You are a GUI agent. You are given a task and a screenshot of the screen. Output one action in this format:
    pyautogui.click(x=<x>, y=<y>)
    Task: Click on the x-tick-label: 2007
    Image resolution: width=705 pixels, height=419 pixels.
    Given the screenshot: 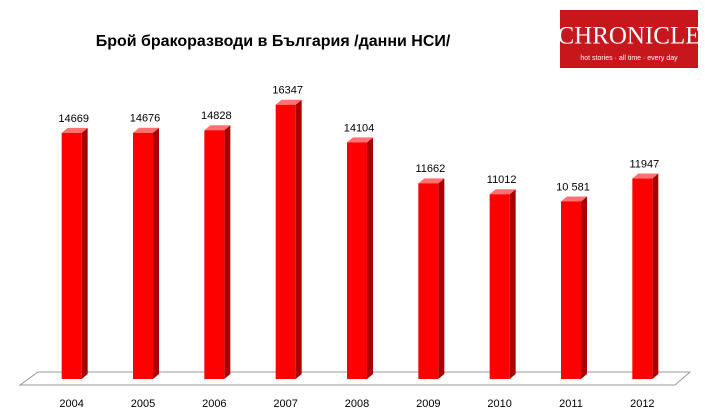 What is the action you would take?
    pyautogui.click(x=285, y=404)
    